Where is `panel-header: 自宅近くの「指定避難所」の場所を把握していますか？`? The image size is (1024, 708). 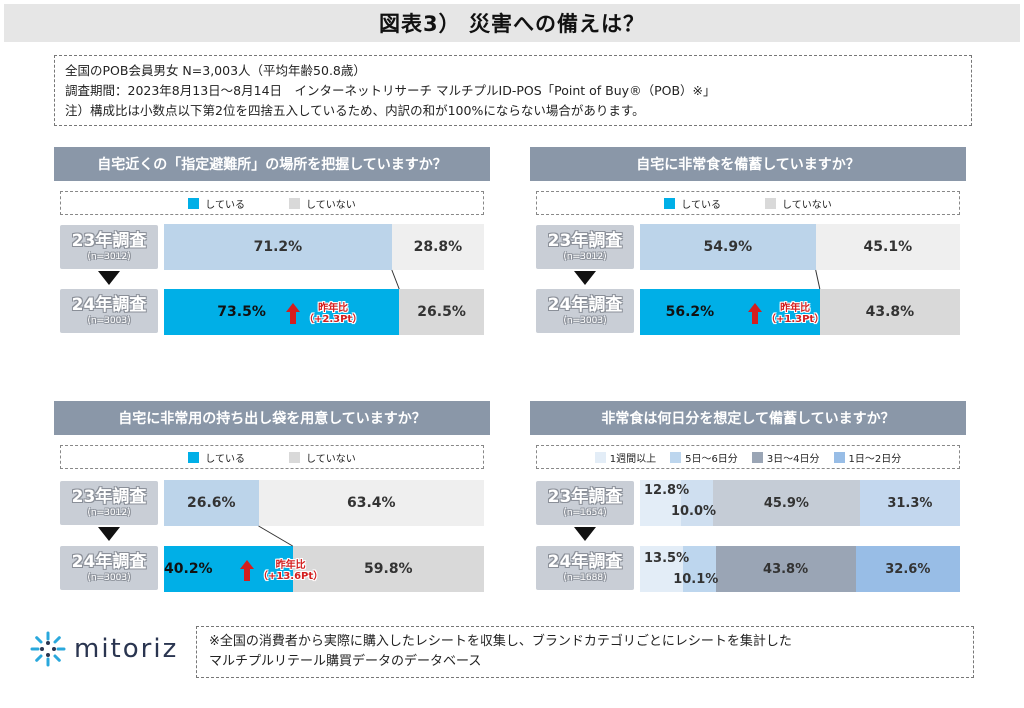 panel-header: 自宅近くの「指定避難所」の場所を把握していますか？ is located at coordinates (272, 164).